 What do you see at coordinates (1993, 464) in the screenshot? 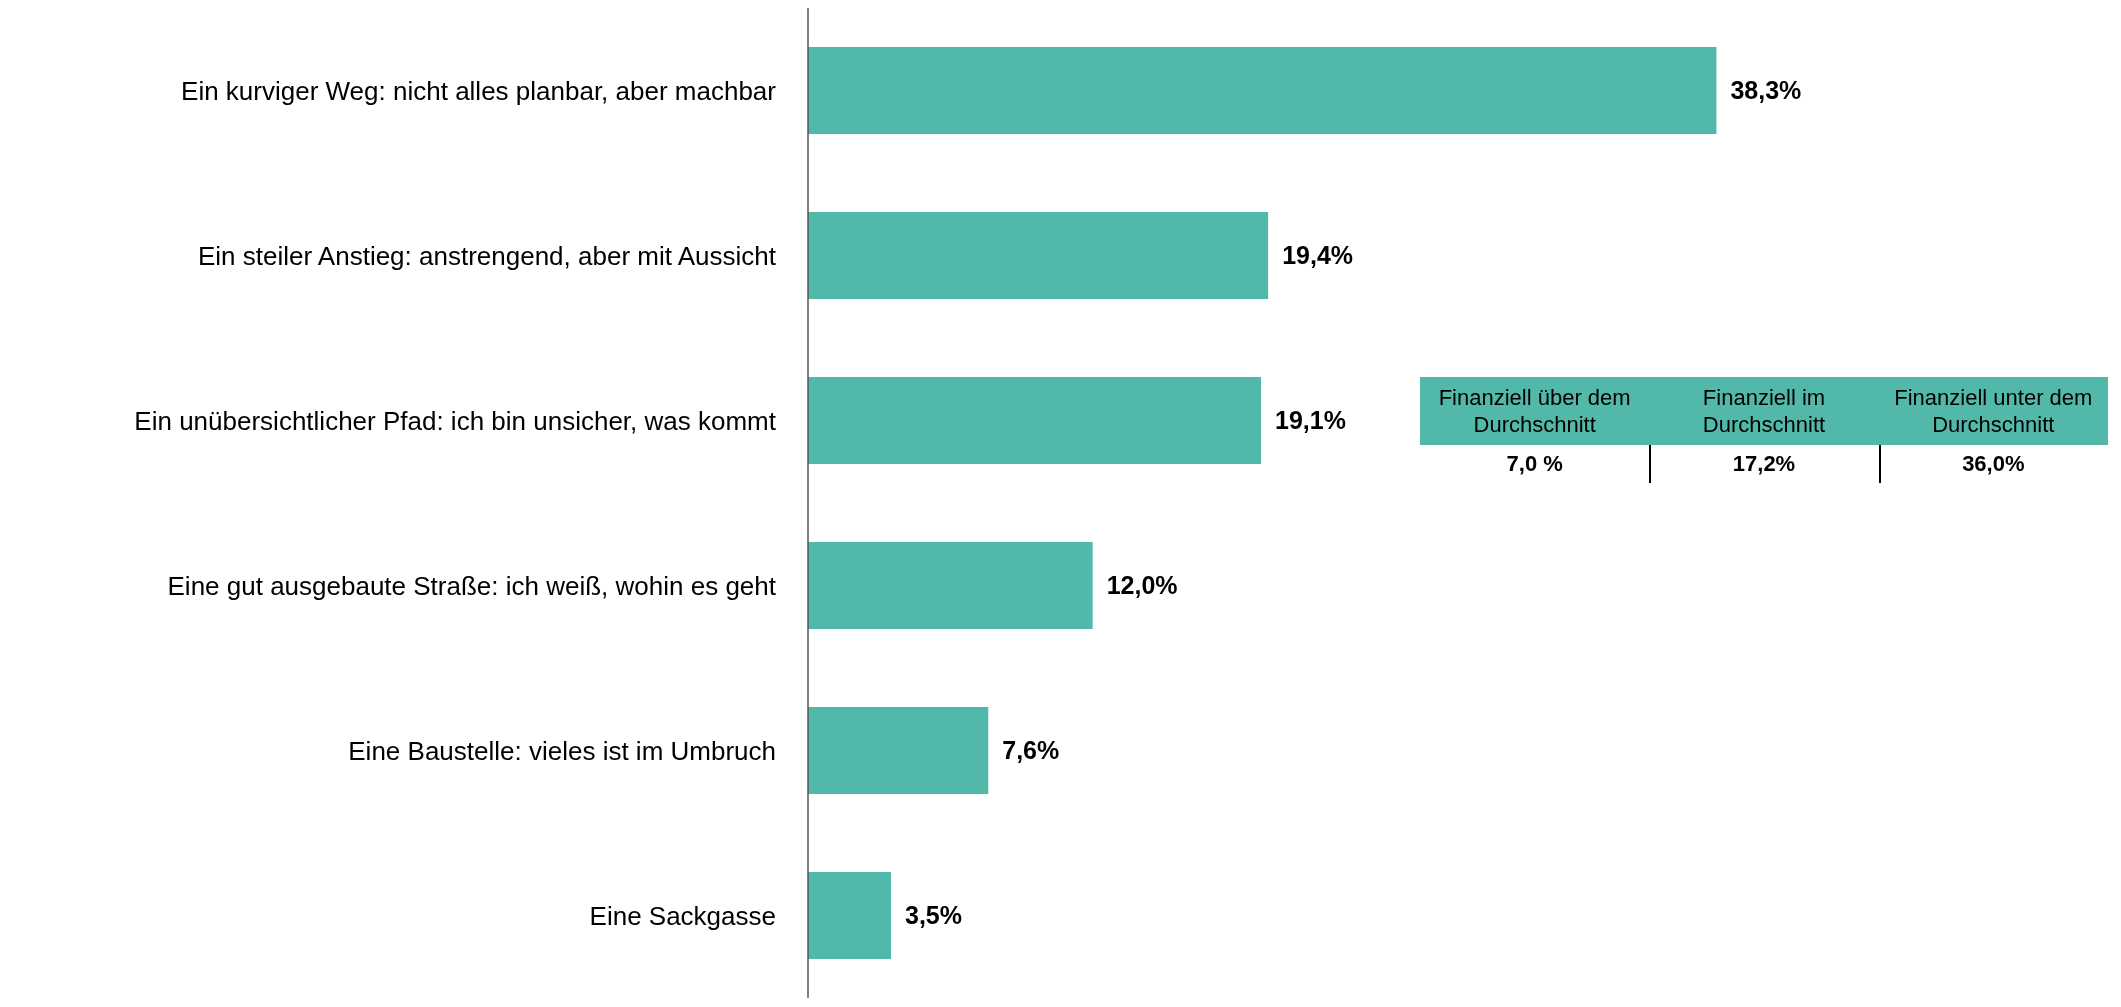
I see `text: 36,0%` at bounding box center [1993, 464].